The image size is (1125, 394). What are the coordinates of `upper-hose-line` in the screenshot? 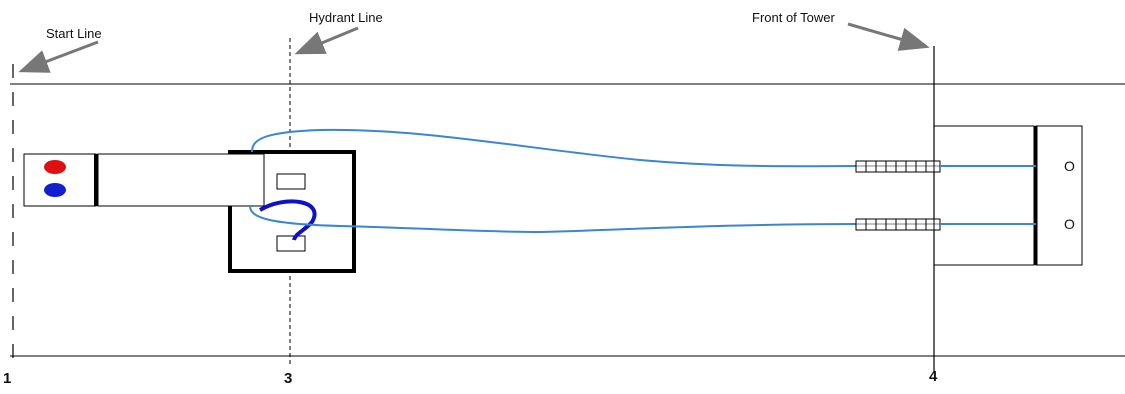 It's located at (646, 148).